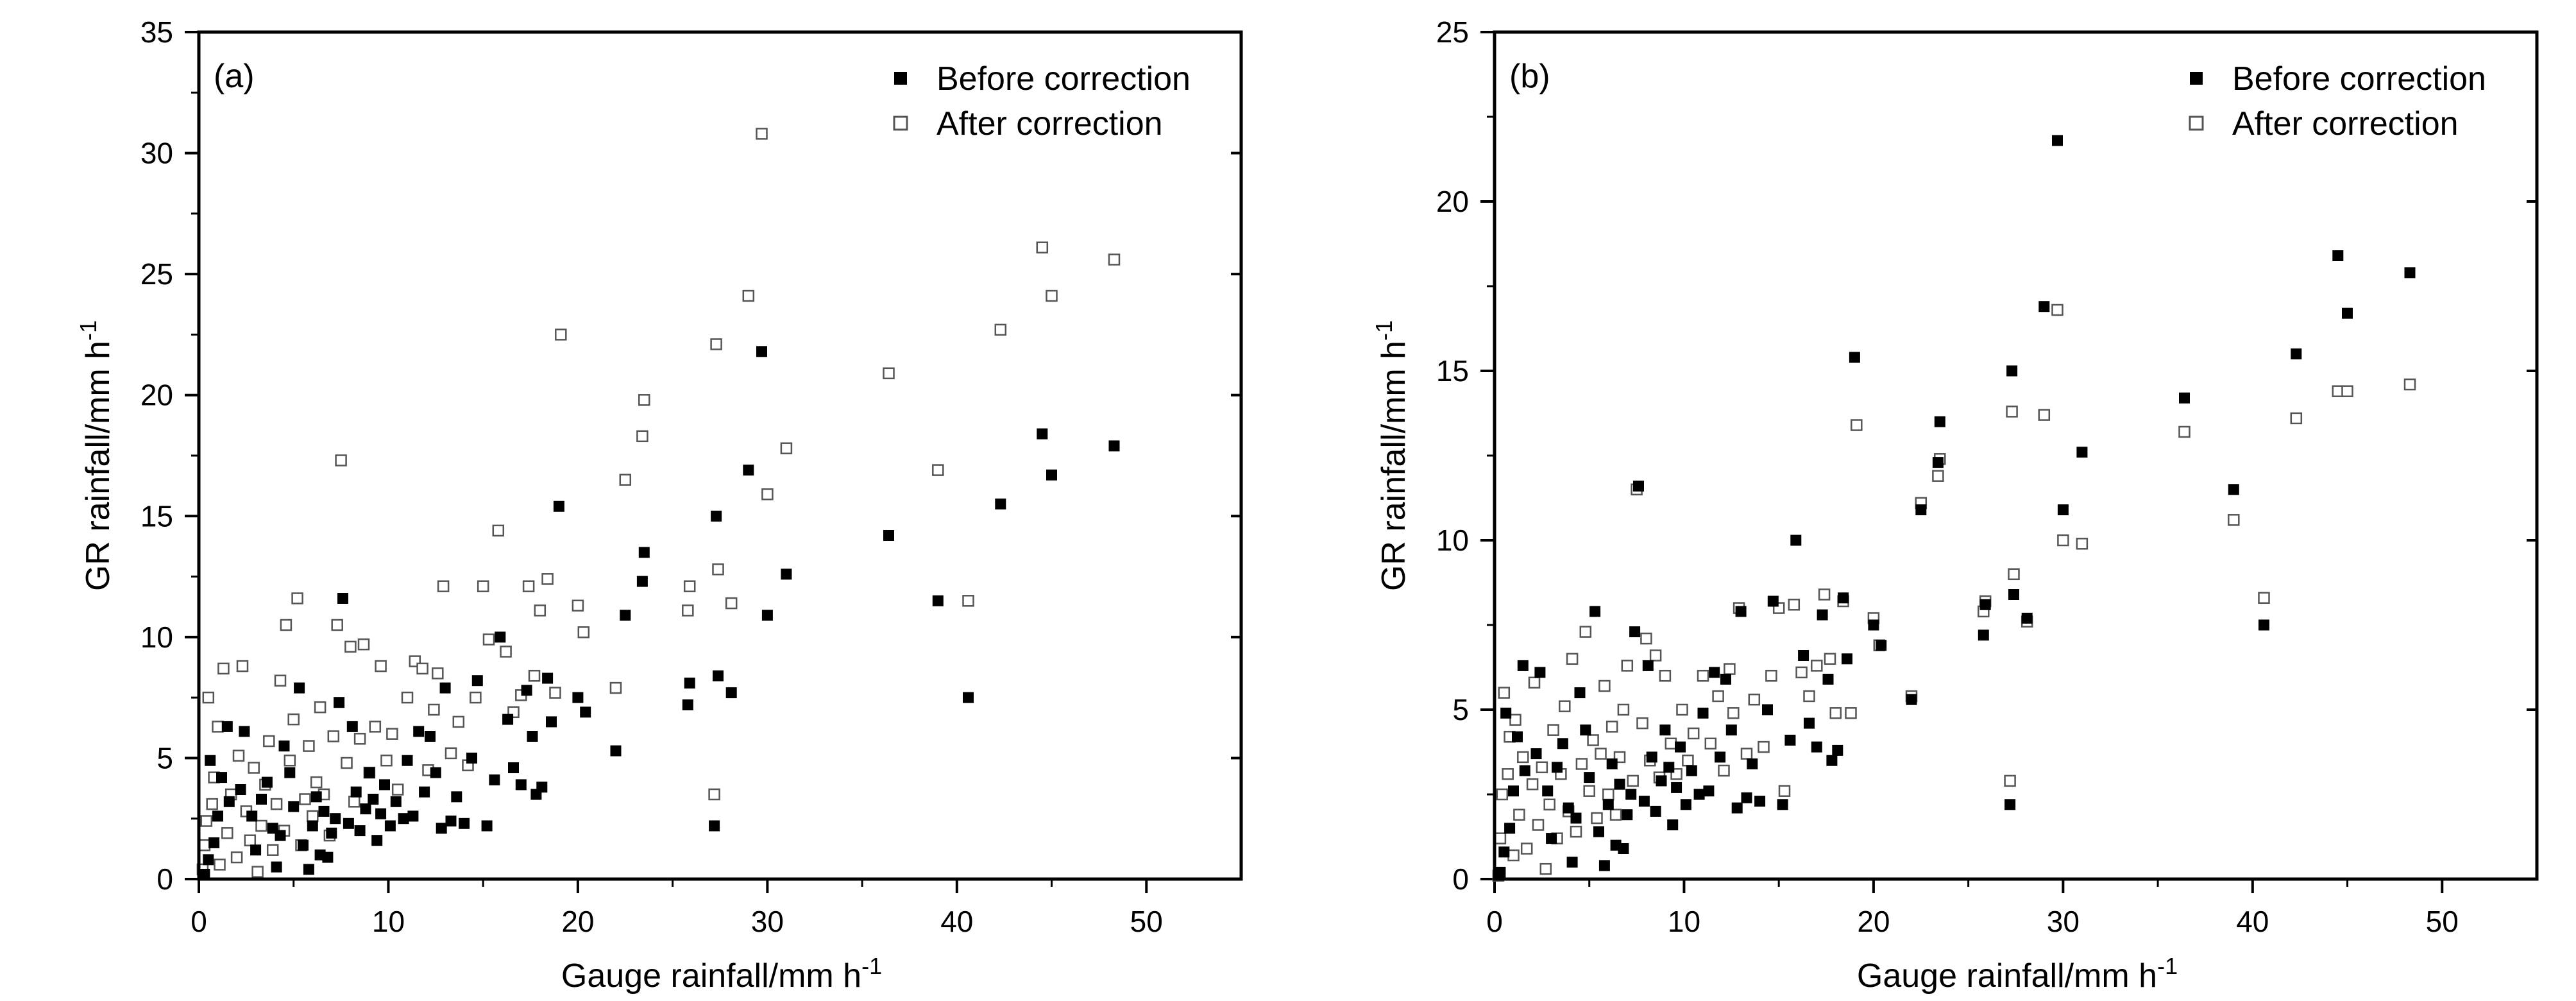 This screenshot has width=2576, height=1001. What do you see at coordinates (1452, 540) in the screenshot?
I see `y-tick-label: 10` at bounding box center [1452, 540].